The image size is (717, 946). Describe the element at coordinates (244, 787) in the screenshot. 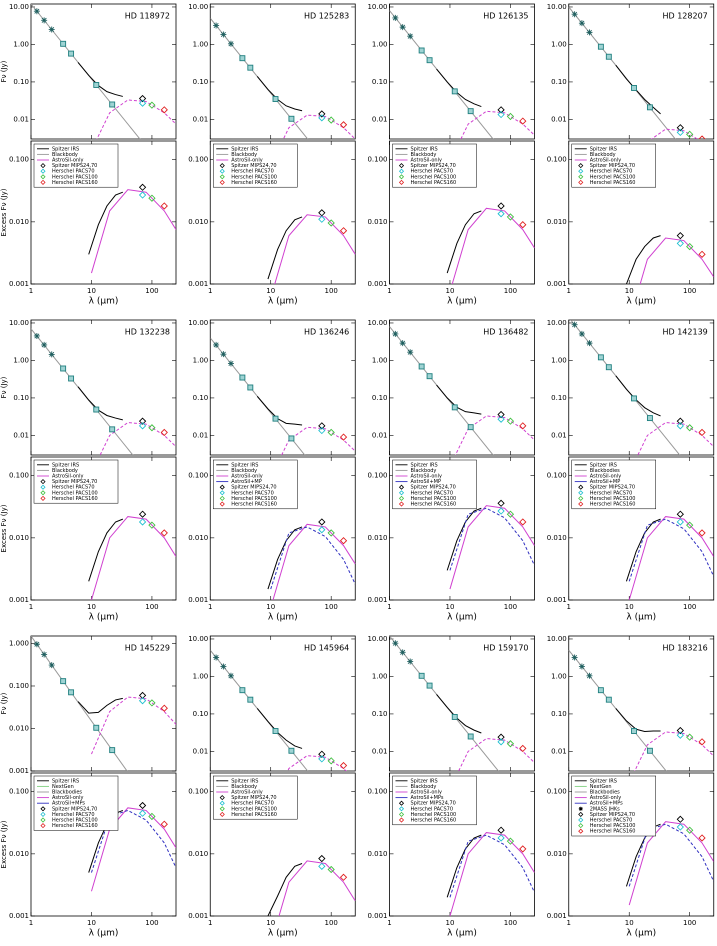

I see `legend-label: Blackbody` at that location.